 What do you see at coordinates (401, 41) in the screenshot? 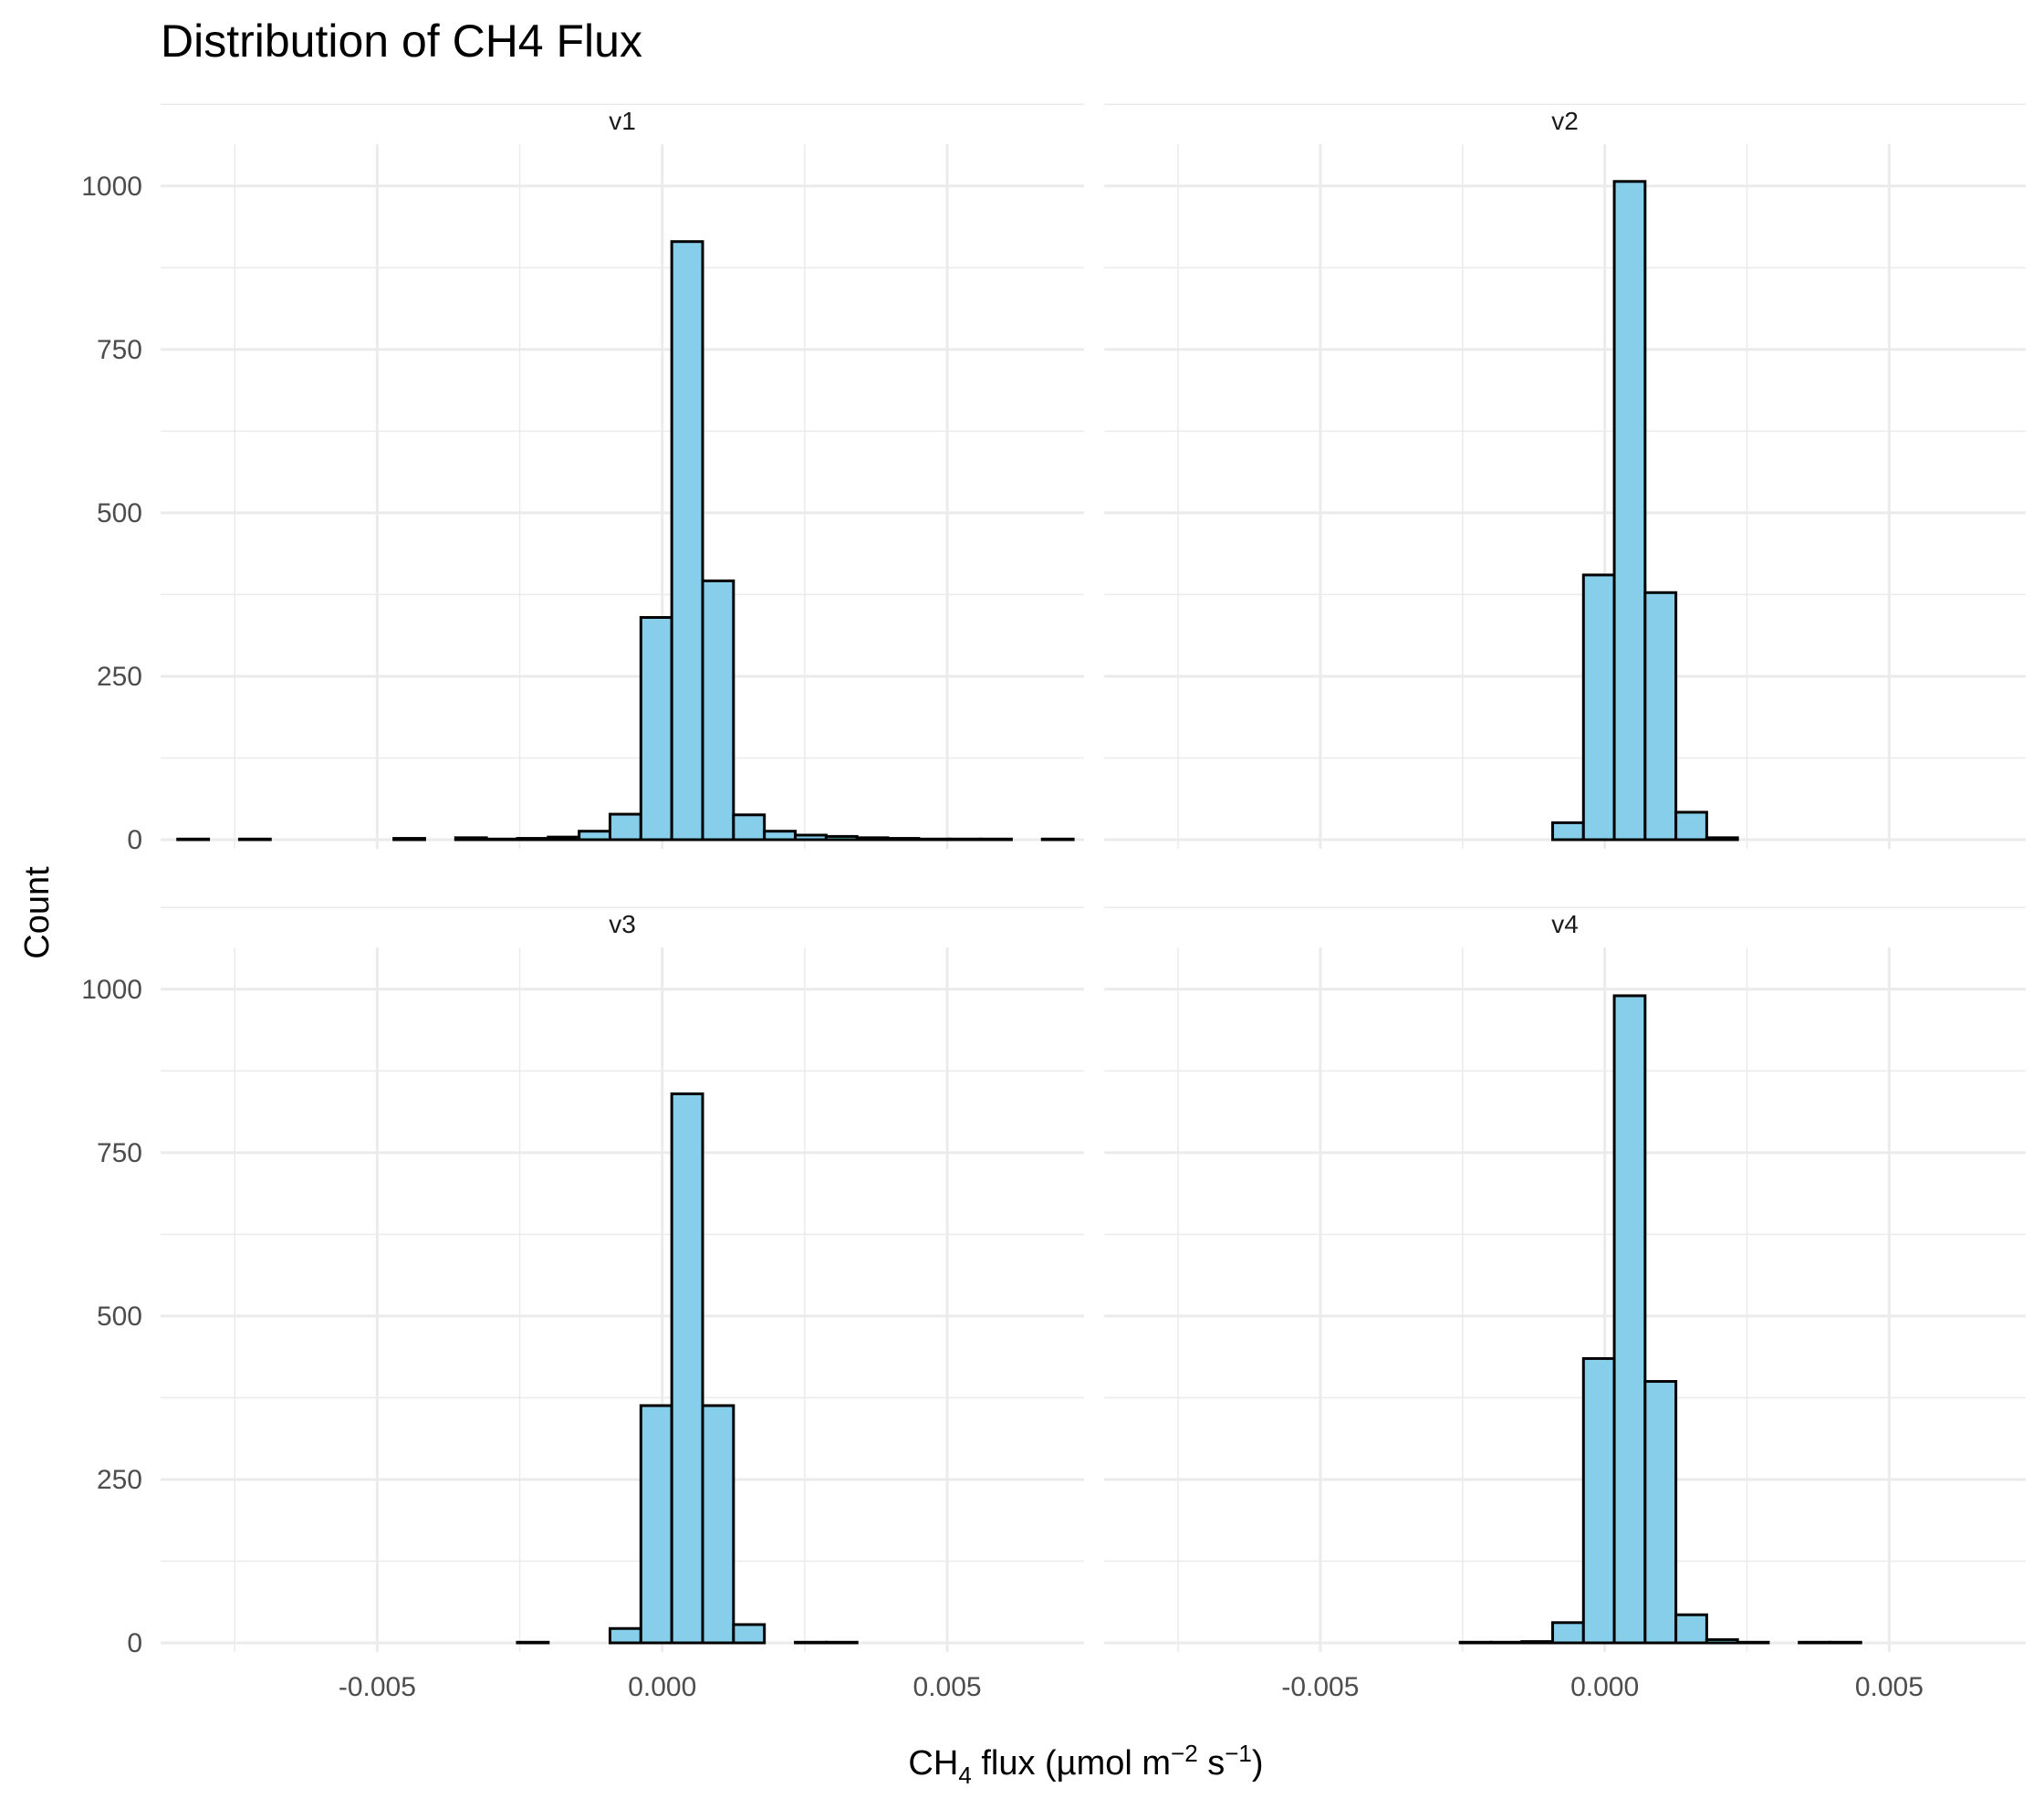
I see `chart-title: Distribution of CH4 Flux` at bounding box center [401, 41].